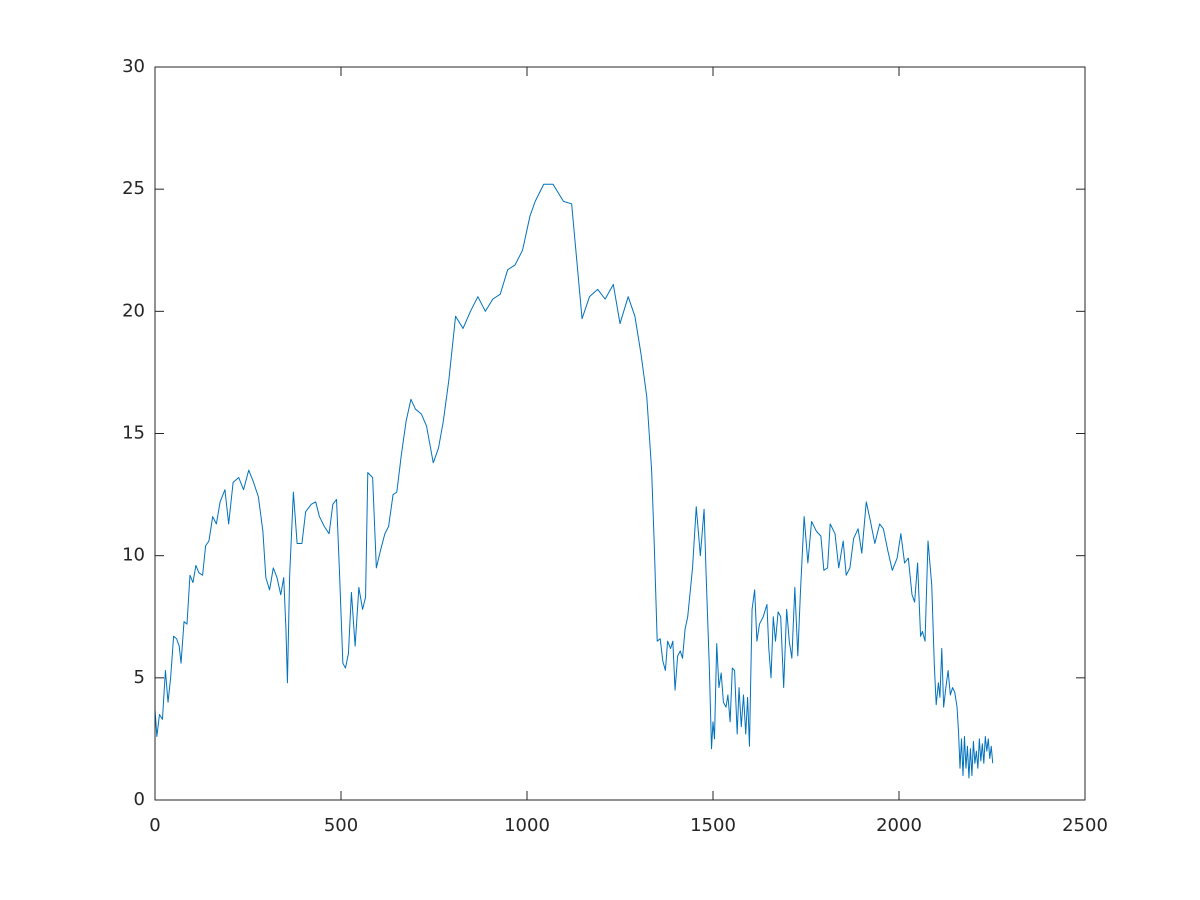 The width and height of the screenshot is (1200, 900). Describe the element at coordinates (1085, 825) in the screenshot. I see `x-tick-label: 2500` at that location.